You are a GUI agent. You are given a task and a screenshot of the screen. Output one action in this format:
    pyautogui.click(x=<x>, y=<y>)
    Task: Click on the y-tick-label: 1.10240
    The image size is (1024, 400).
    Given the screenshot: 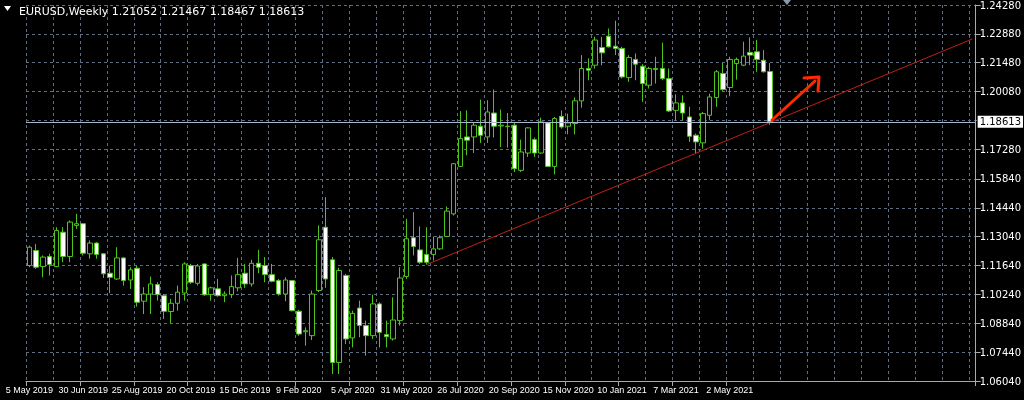 What is the action you would take?
    pyautogui.click(x=1000, y=294)
    